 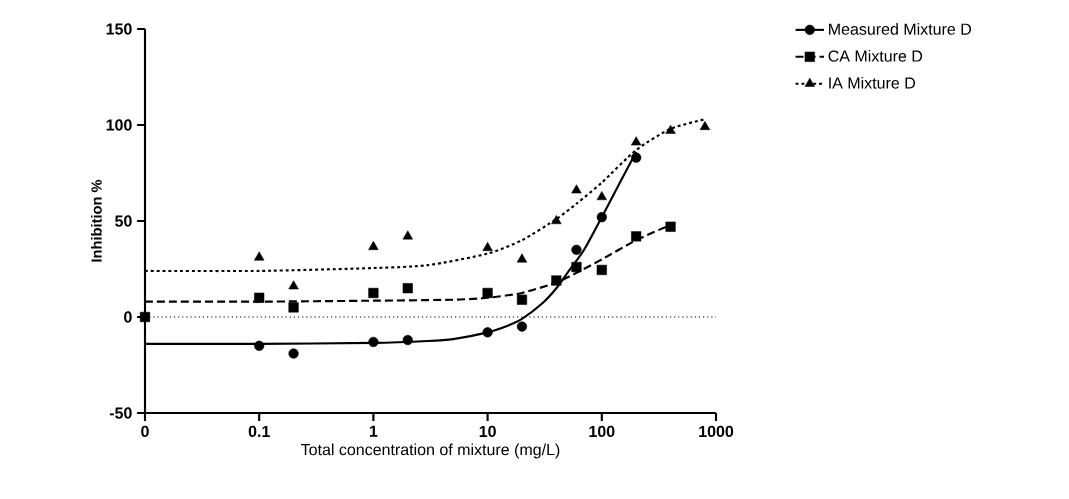 What do you see at coordinates (128, 317) in the screenshot?
I see `y-tick-label: 0` at bounding box center [128, 317].